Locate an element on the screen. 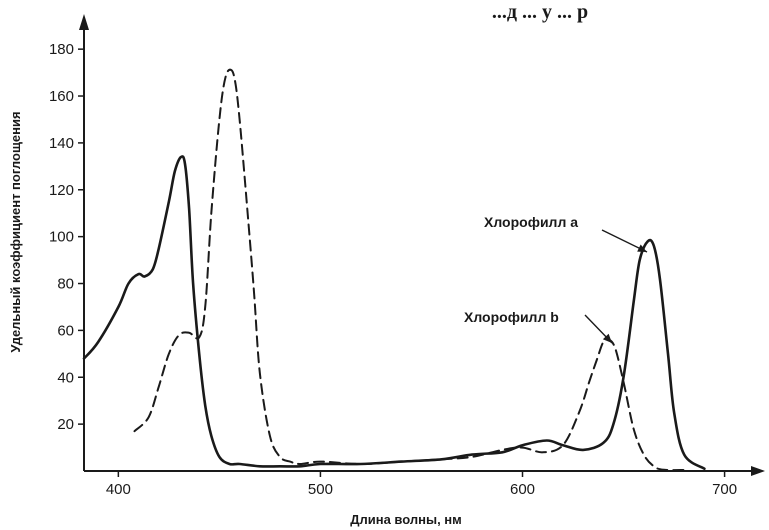 This screenshot has width=769, height=530. y-tick-label: 140 is located at coordinates (61, 143).